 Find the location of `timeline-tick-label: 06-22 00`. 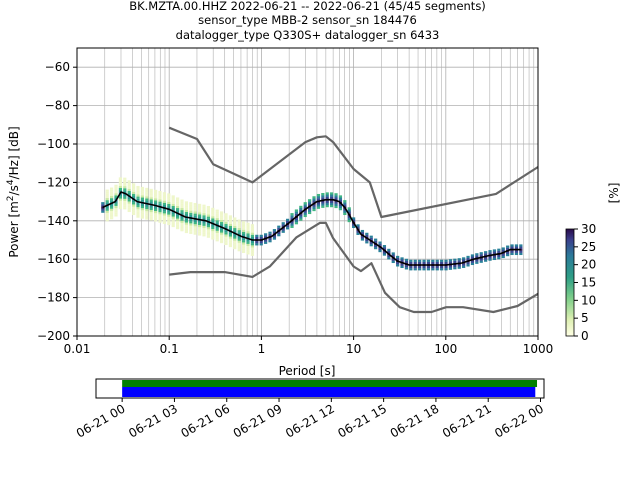

timeline-tick-label: 06-22 00 is located at coordinates (519, 420).